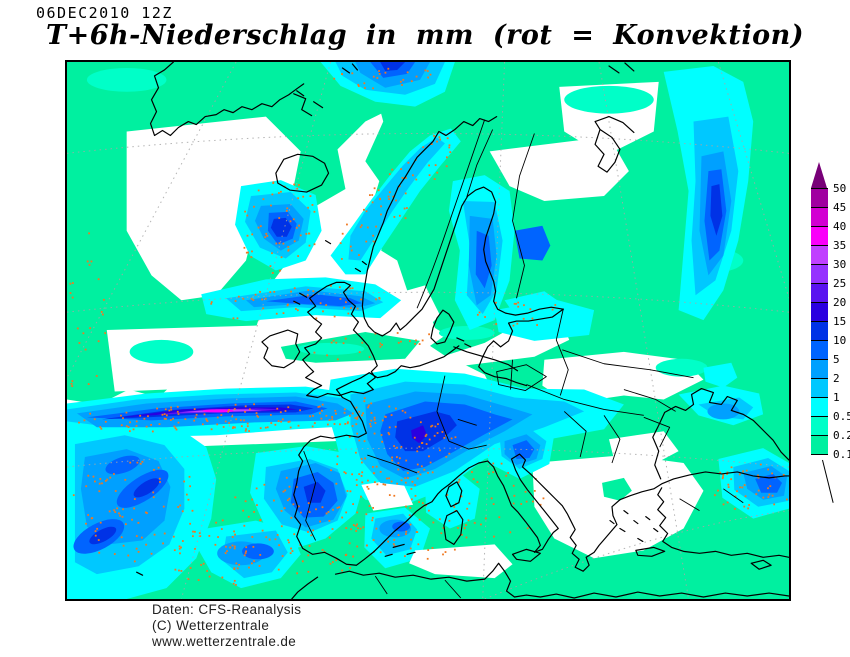 This screenshot has width=850, height=657. What do you see at coordinates (437, 528) in the screenshot?
I see `dry-gaps-iberia` at bounding box center [437, 528].